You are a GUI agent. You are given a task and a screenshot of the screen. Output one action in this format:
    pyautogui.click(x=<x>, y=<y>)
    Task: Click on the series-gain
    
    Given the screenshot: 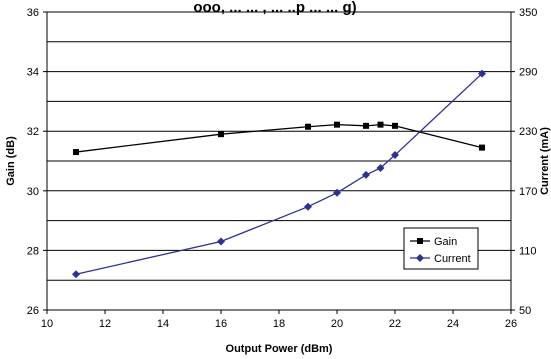 What is the action you would take?
    pyautogui.click(x=279, y=138)
    